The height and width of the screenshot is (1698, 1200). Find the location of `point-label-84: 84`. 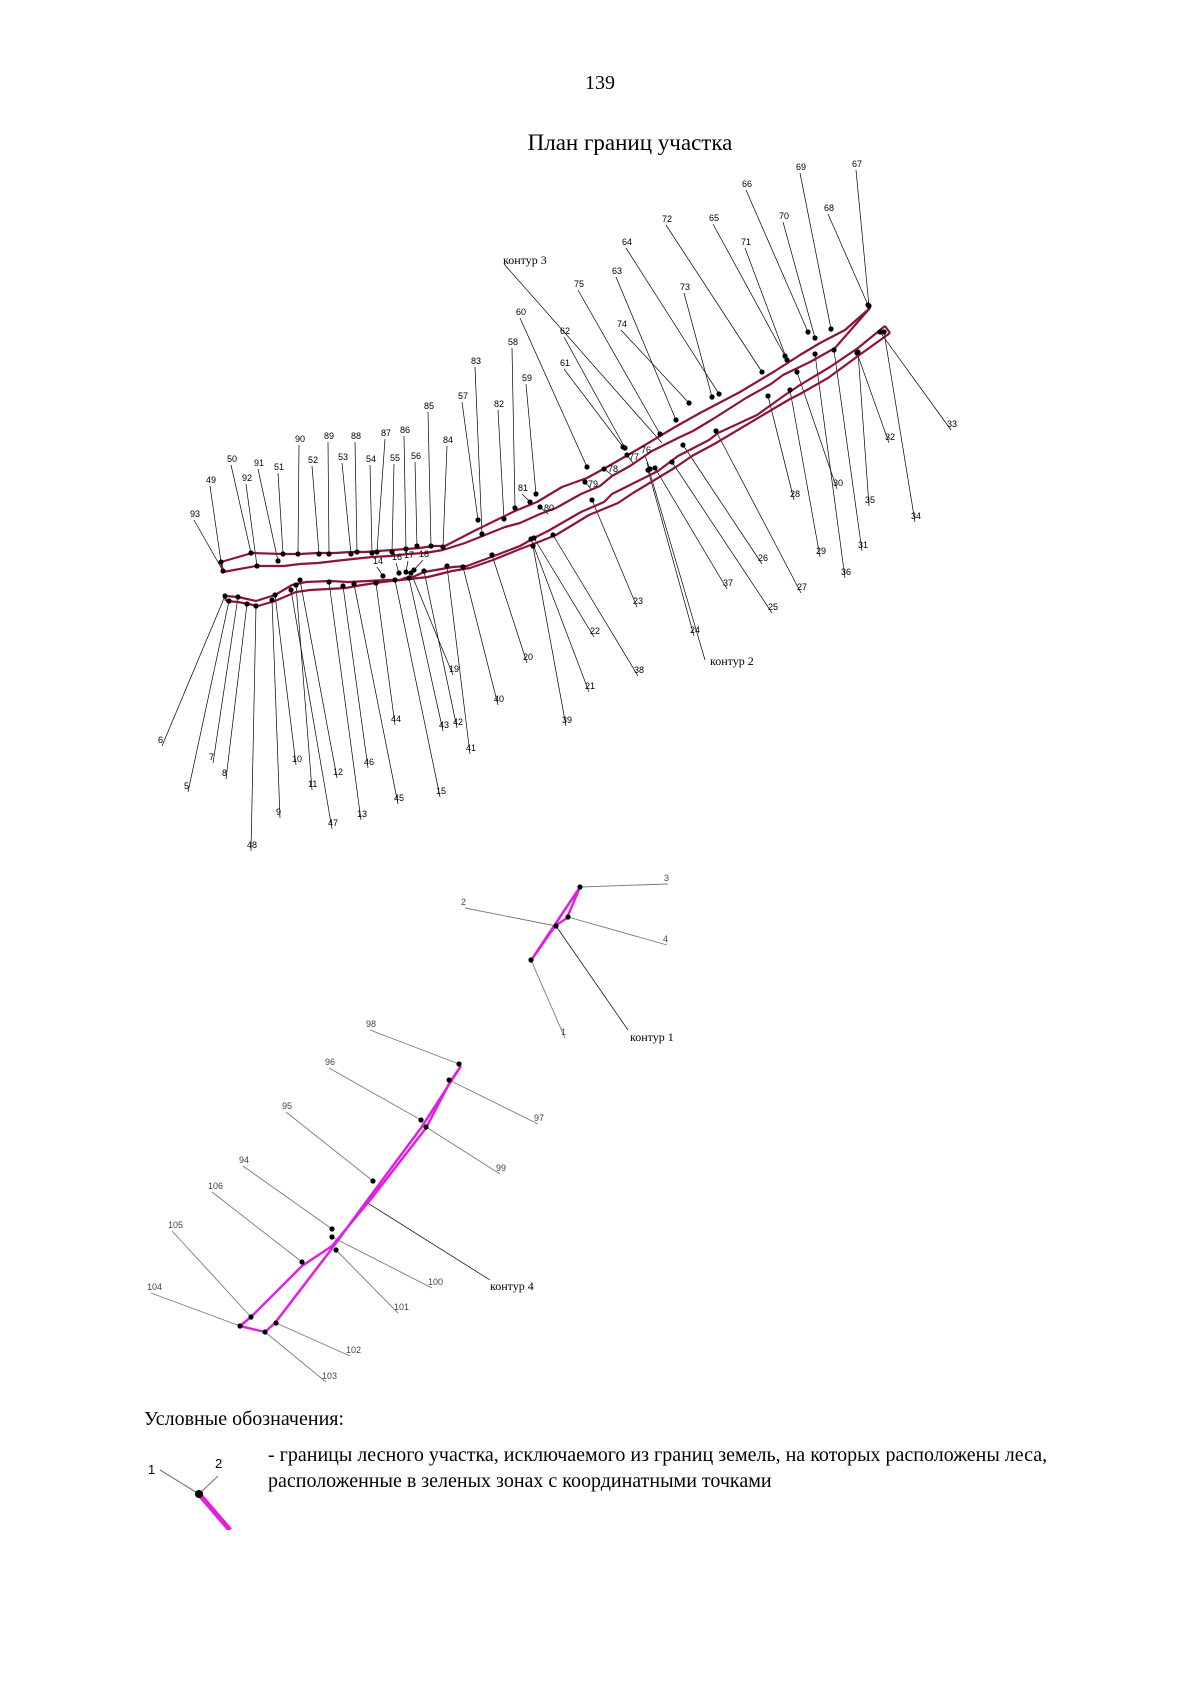

point-label-84: 84 is located at coordinates (448, 440).